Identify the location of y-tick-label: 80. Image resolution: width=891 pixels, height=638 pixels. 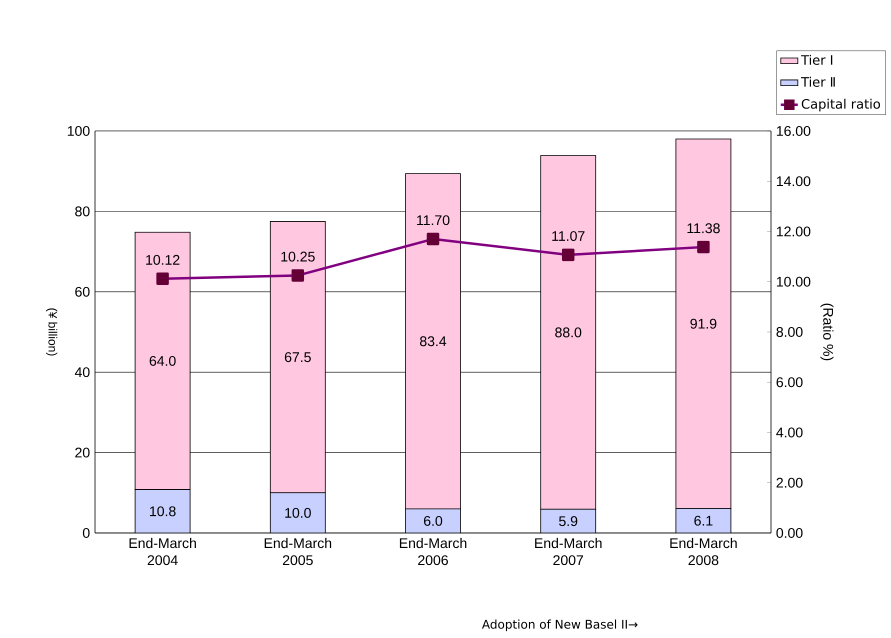
(82, 211).